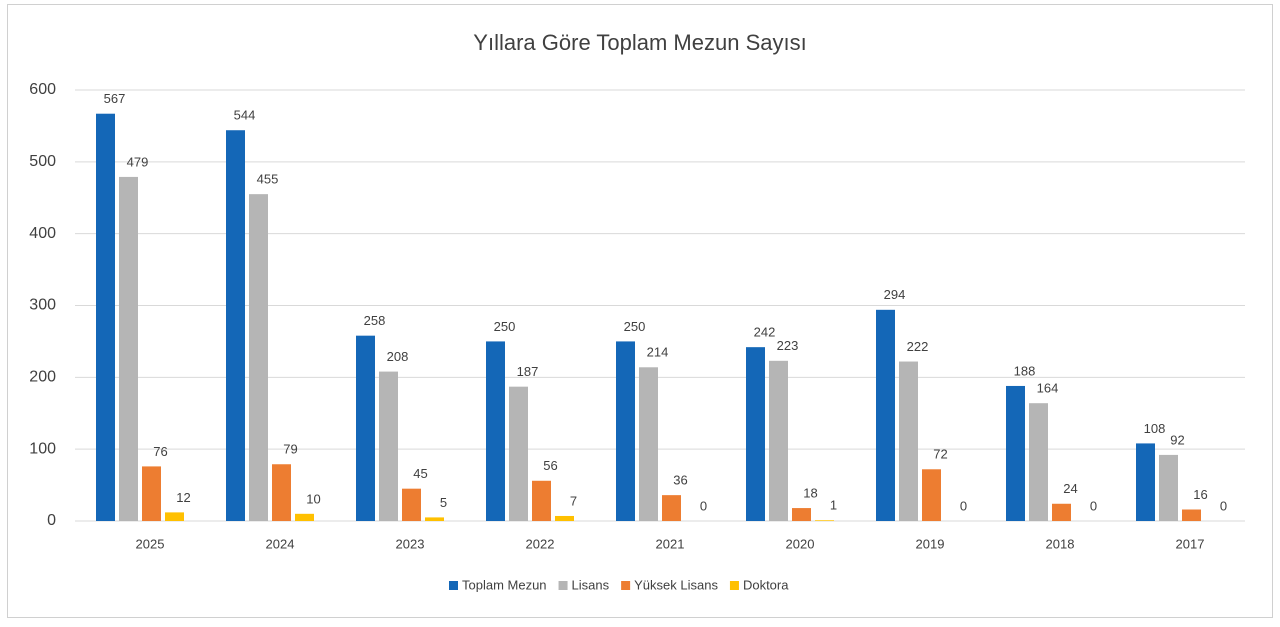  What do you see at coordinates (680, 480) in the screenshot?
I see `data-label: 36` at bounding box center [680, 480].